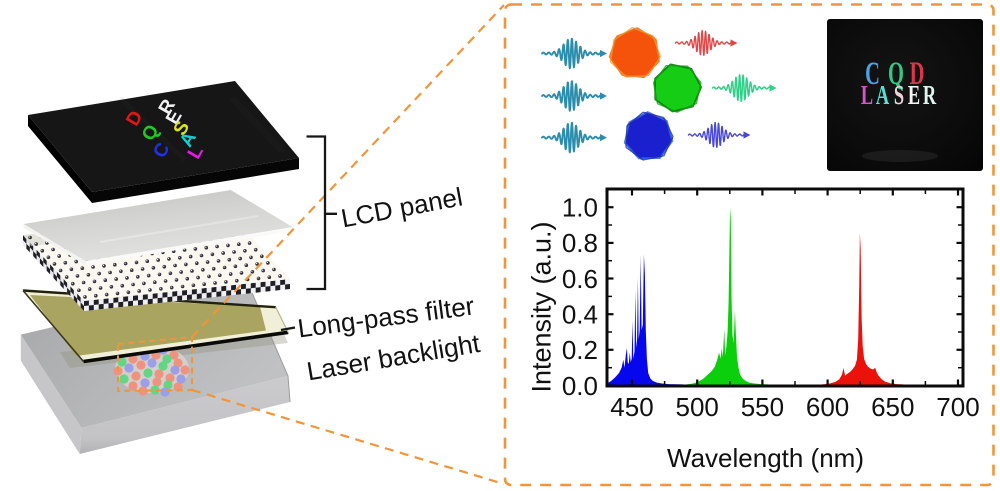 This screenshot has height=491, width=1000. What do you see at coordinates (580, 243) in the screenshot?
I see `svg-text: 0.8` at bounding box center [580, 243].